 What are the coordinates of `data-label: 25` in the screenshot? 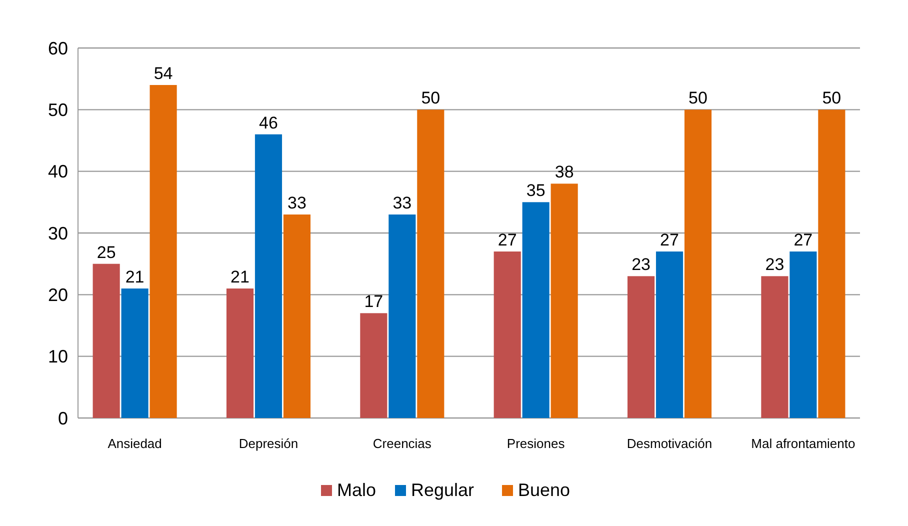 It's located at (106, 252).